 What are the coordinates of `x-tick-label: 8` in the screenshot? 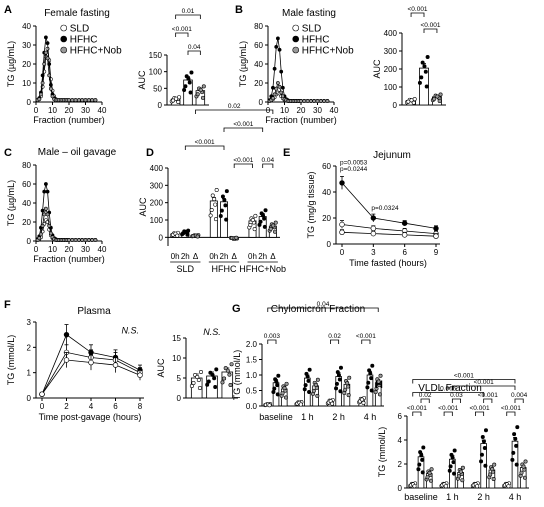 It's located at (140, 406).